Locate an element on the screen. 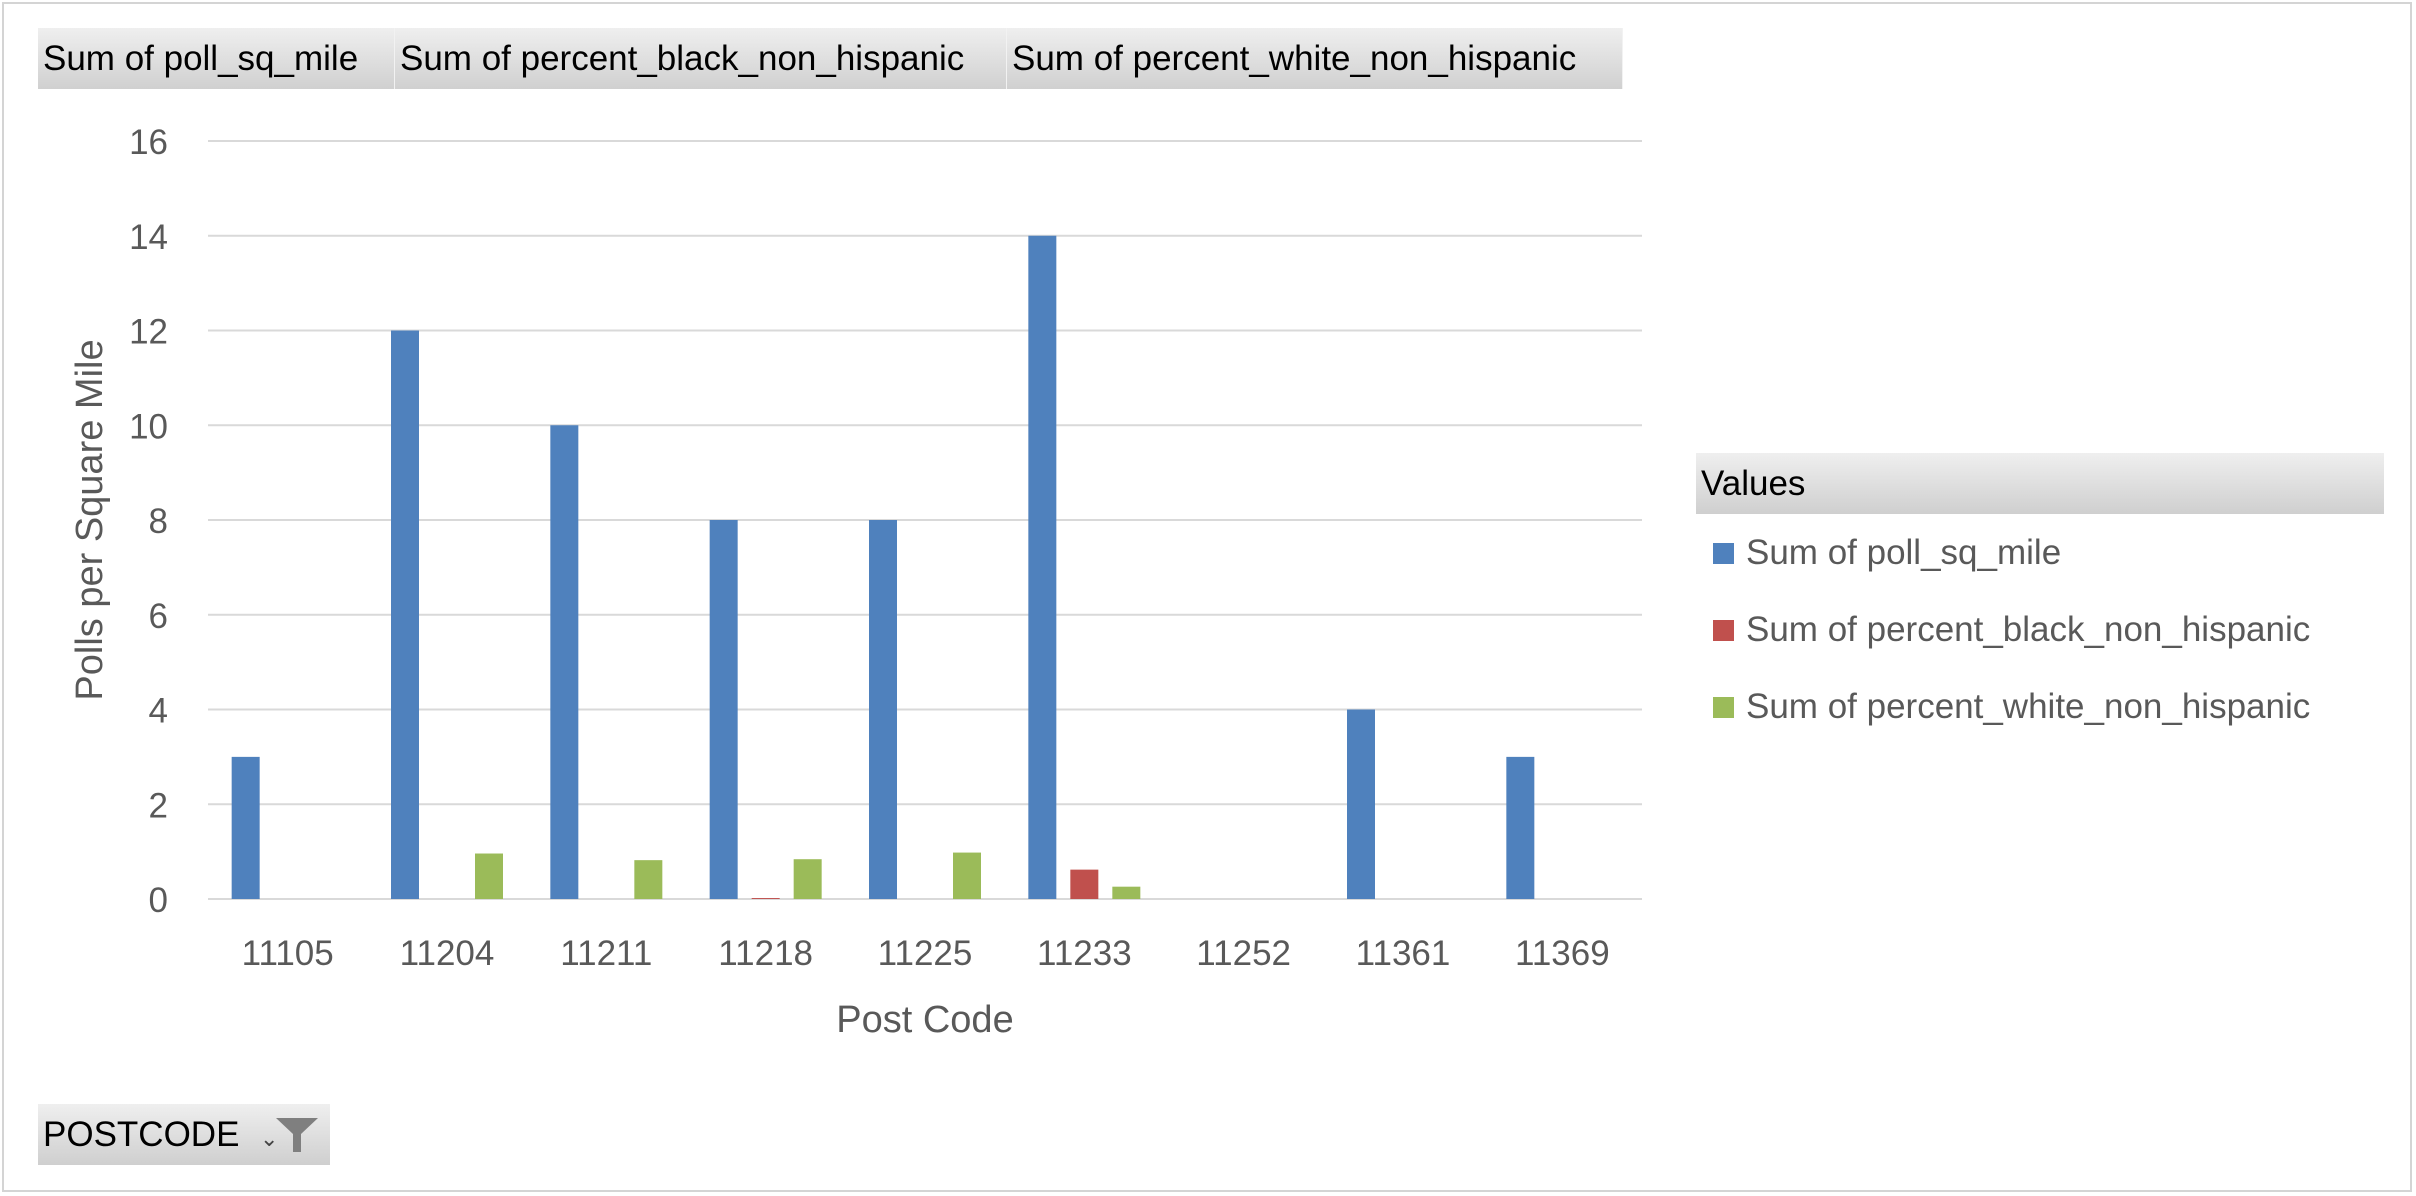 Image resolution: width=2416 pixels, height=1196 pixels. x-tick-label: 11211 is located at coordinates (606, 953).